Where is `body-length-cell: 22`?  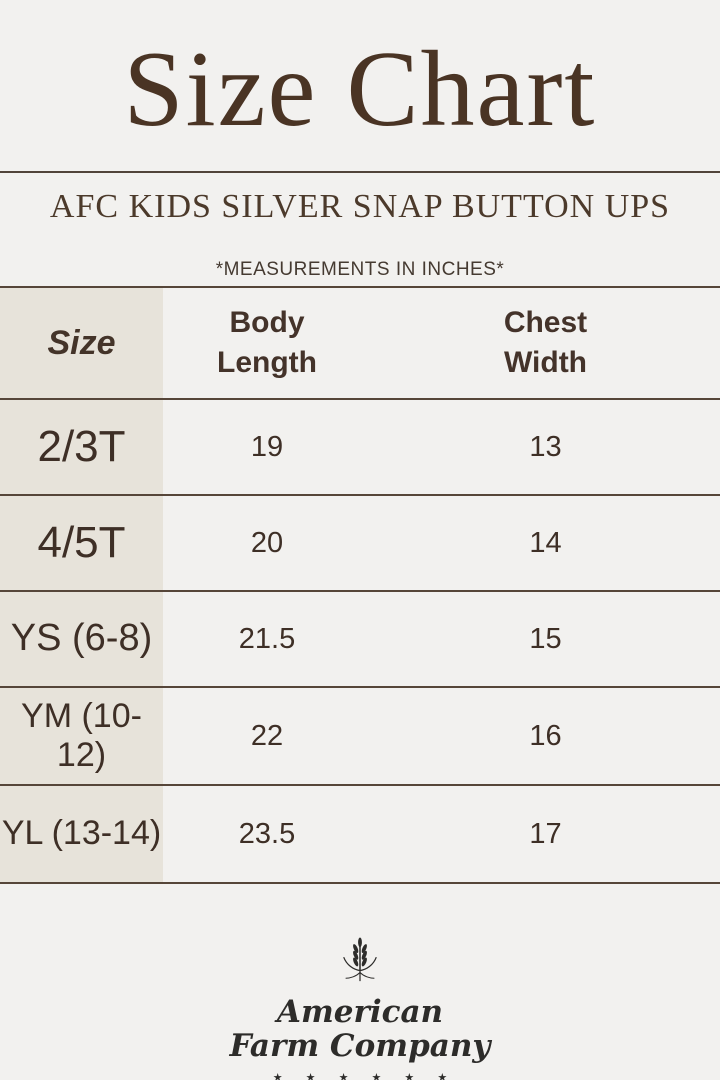 body-length-cell: 22 is located at coordinates (267, 735).